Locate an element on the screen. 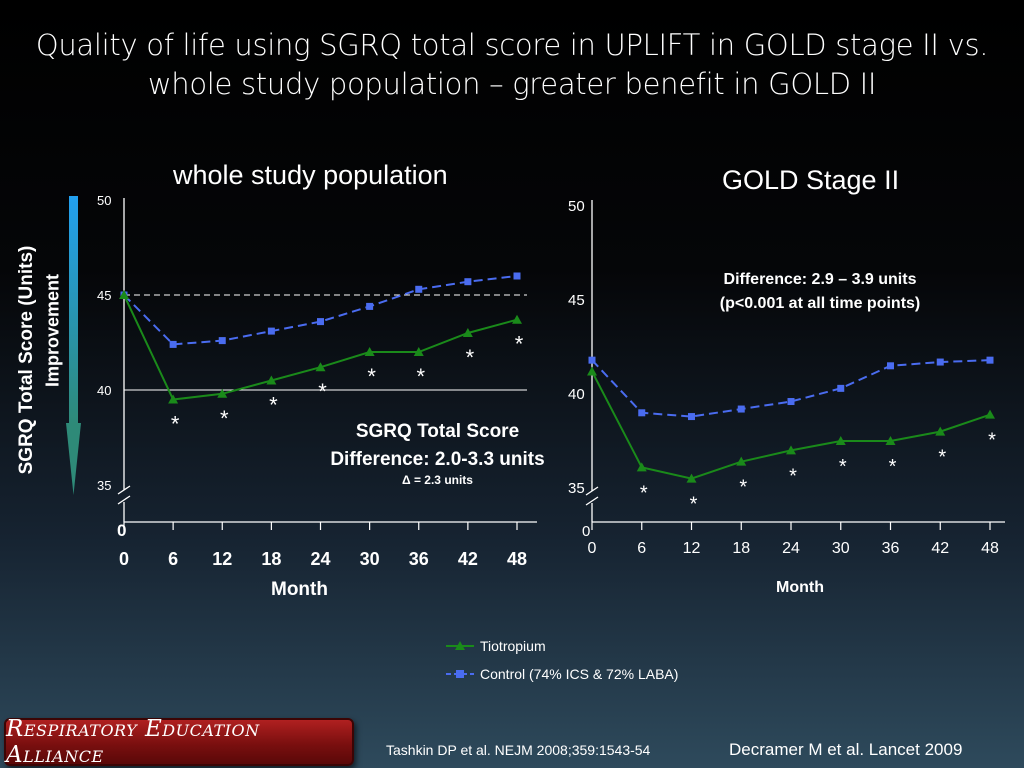  series-line-control is located at coordinates (320, 310).